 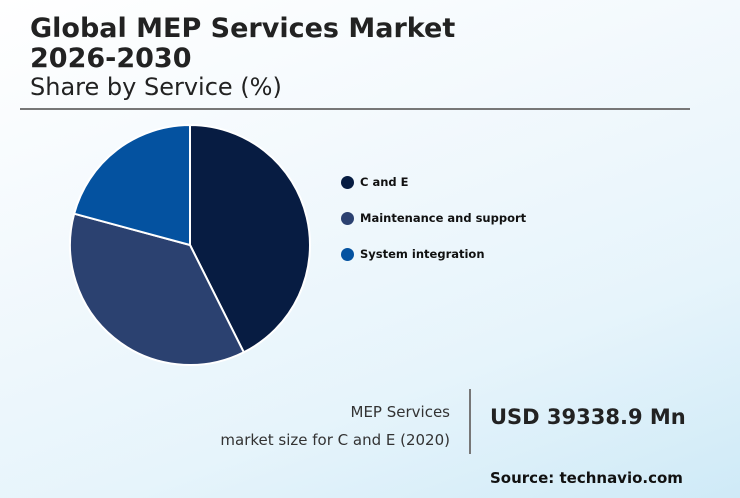 What do you see at coordinates (157, 289) in the screenshot?
I see `pie-slice-maintenance-and-support` at bounding box center [157, 289].